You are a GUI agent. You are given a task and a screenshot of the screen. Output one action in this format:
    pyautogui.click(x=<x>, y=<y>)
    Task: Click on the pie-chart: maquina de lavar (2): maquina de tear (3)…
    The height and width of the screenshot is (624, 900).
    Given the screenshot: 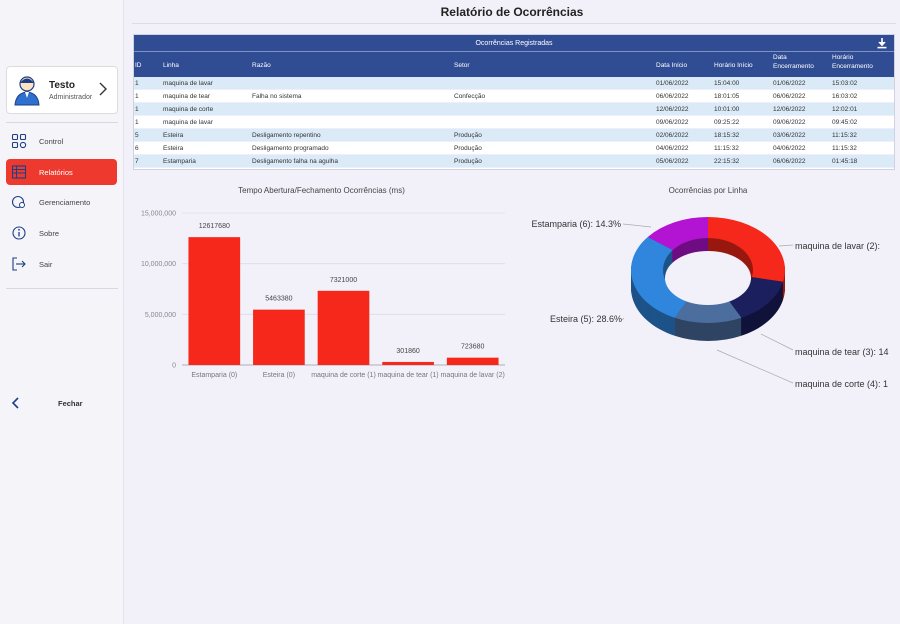 What is the action you would take?
    pyautogui.click(x=710, y=303)
    